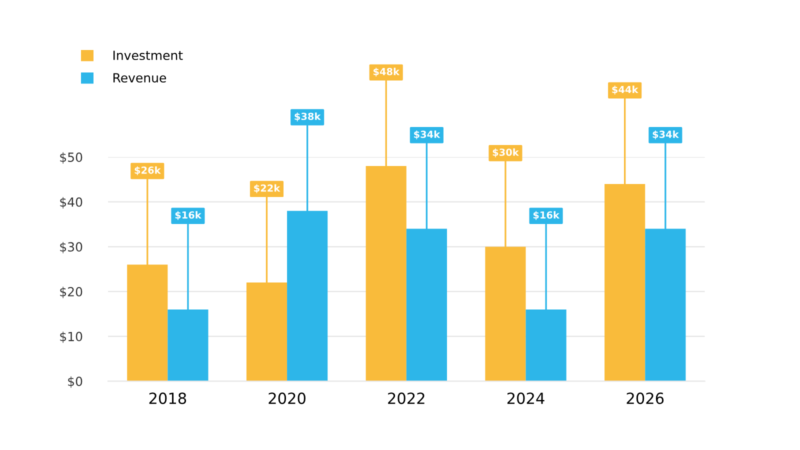  What do you see at coordinates (386, 72) in the screenshot?
I see `data-label: $48k` at bounding box center [386, 72].